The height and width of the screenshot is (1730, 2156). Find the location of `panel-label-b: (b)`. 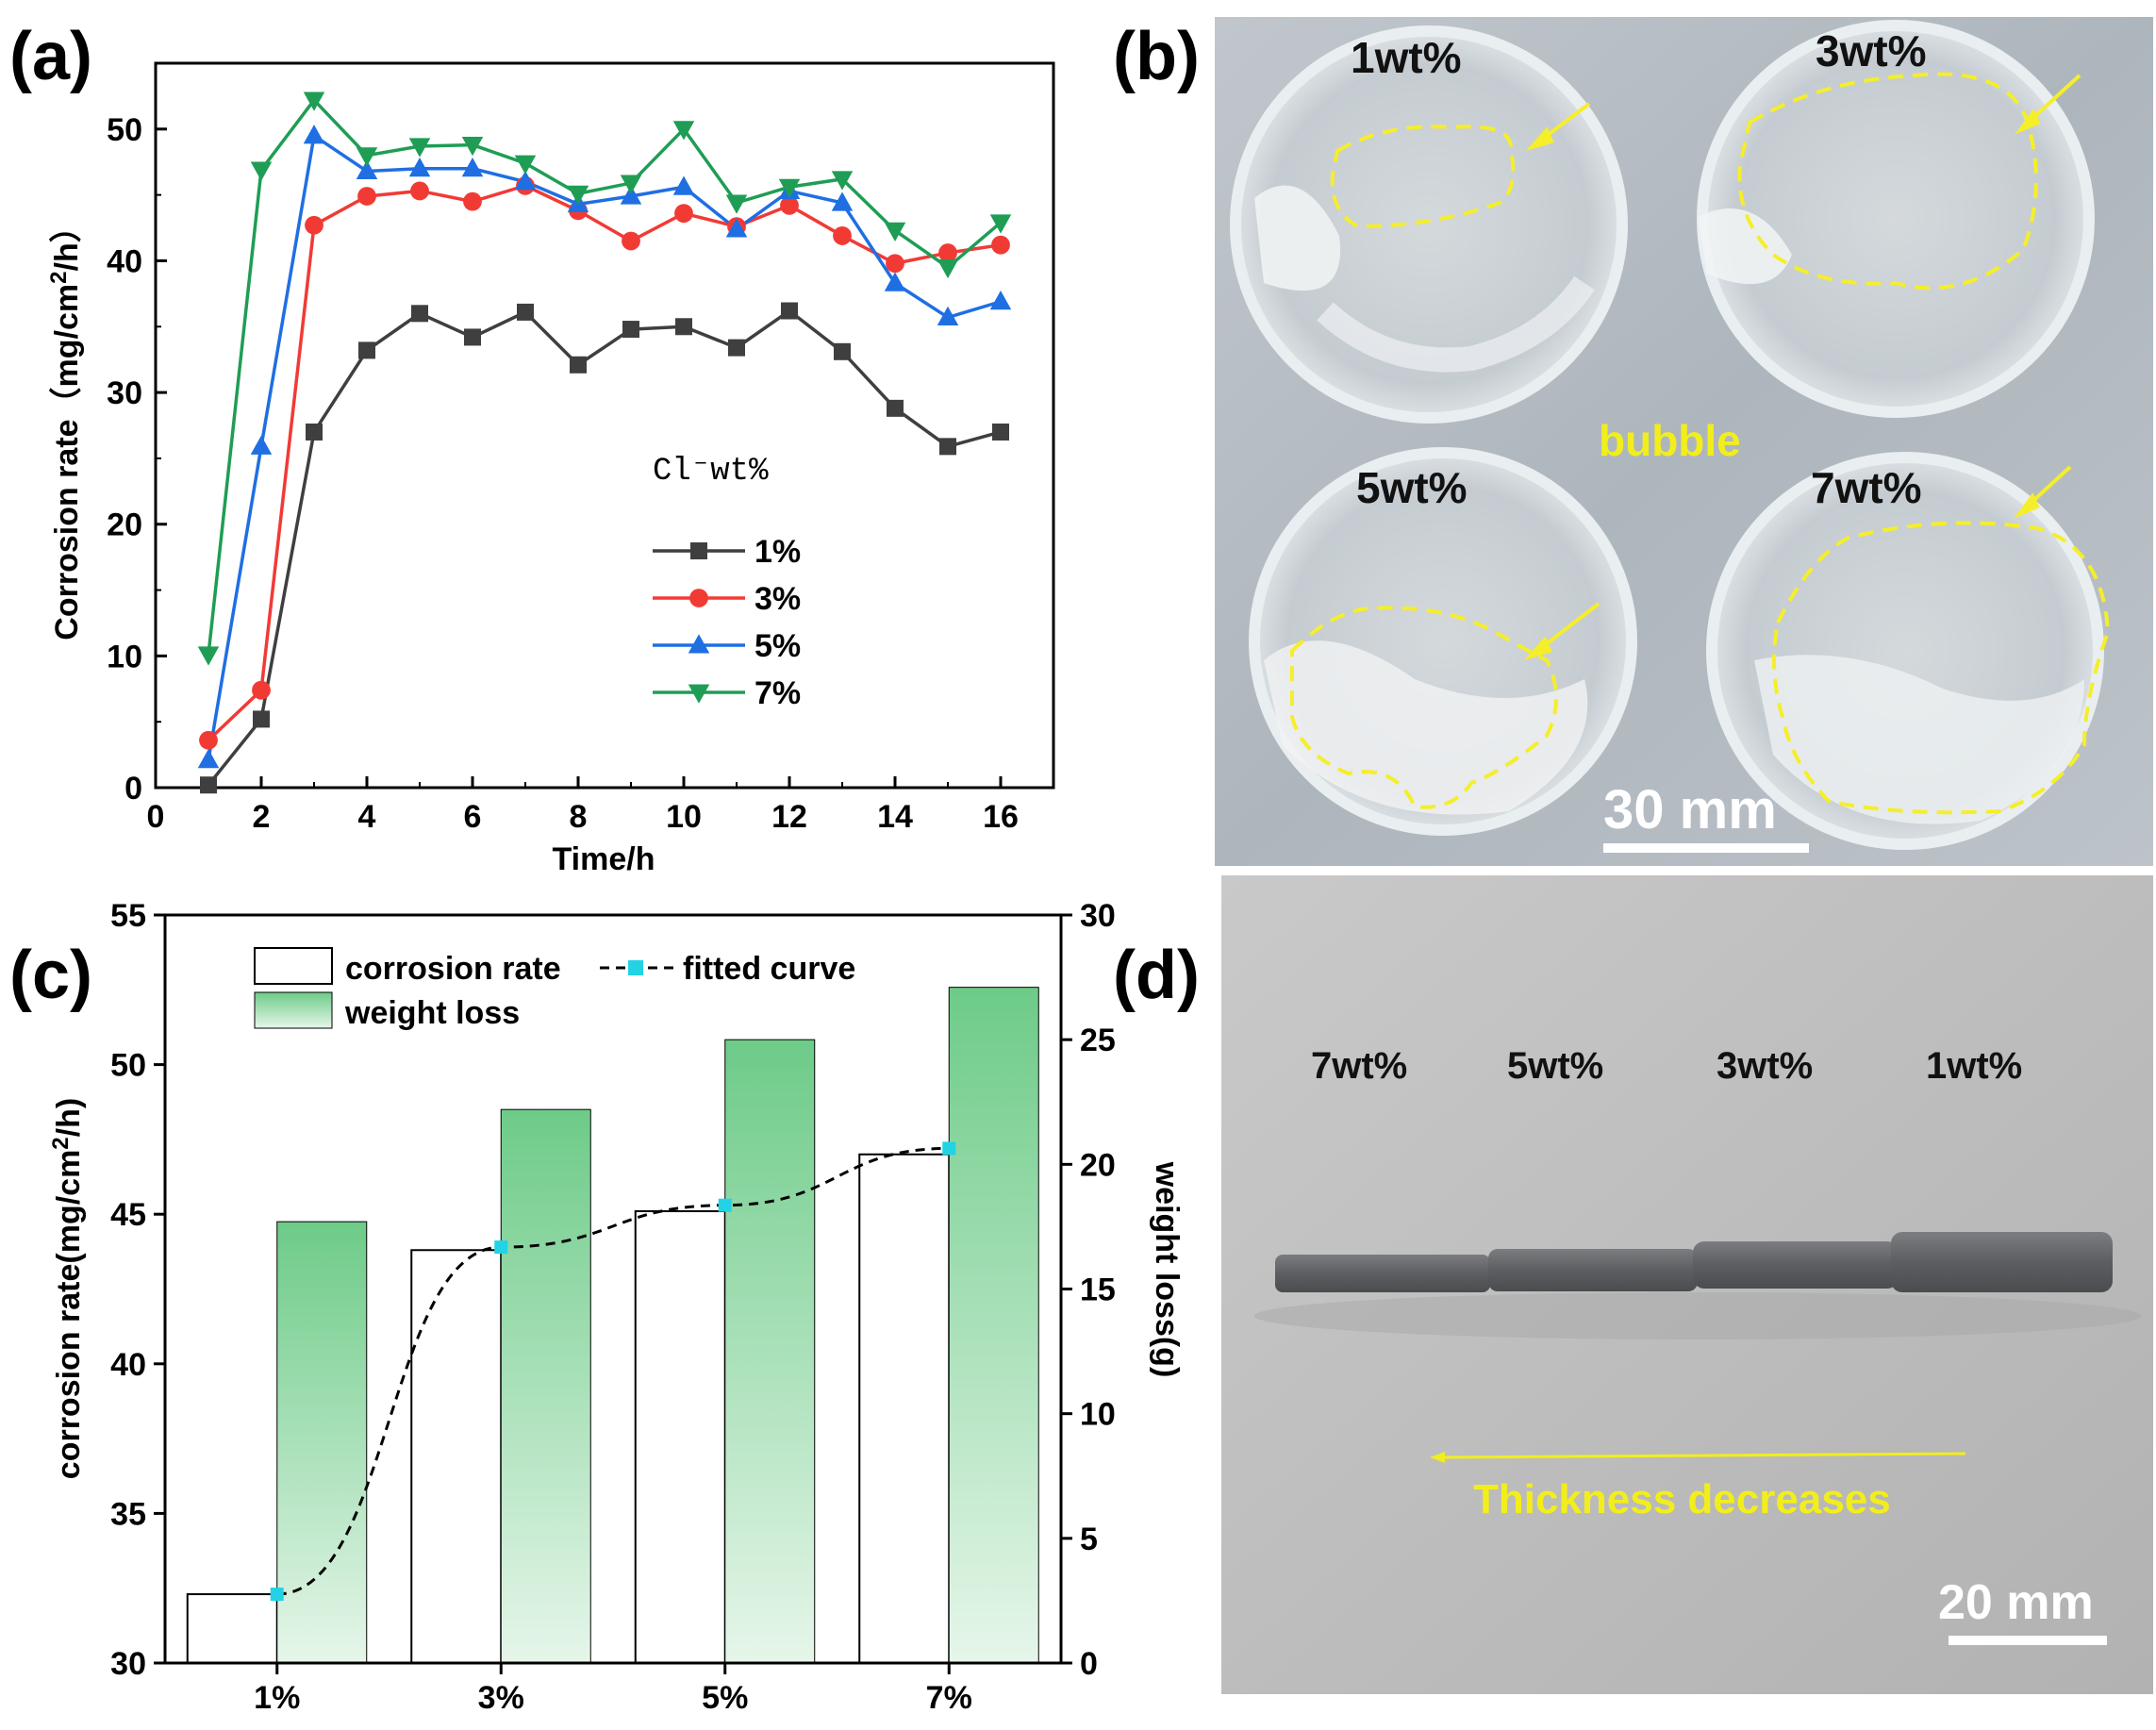

panel-label-b: (b) is located at coordinates (1156, 56).